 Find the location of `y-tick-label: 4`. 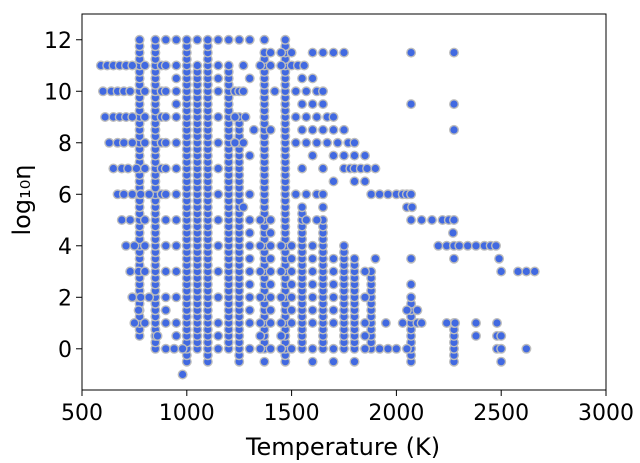

y-tick-label: 4 is located at coordinates (65, 247).